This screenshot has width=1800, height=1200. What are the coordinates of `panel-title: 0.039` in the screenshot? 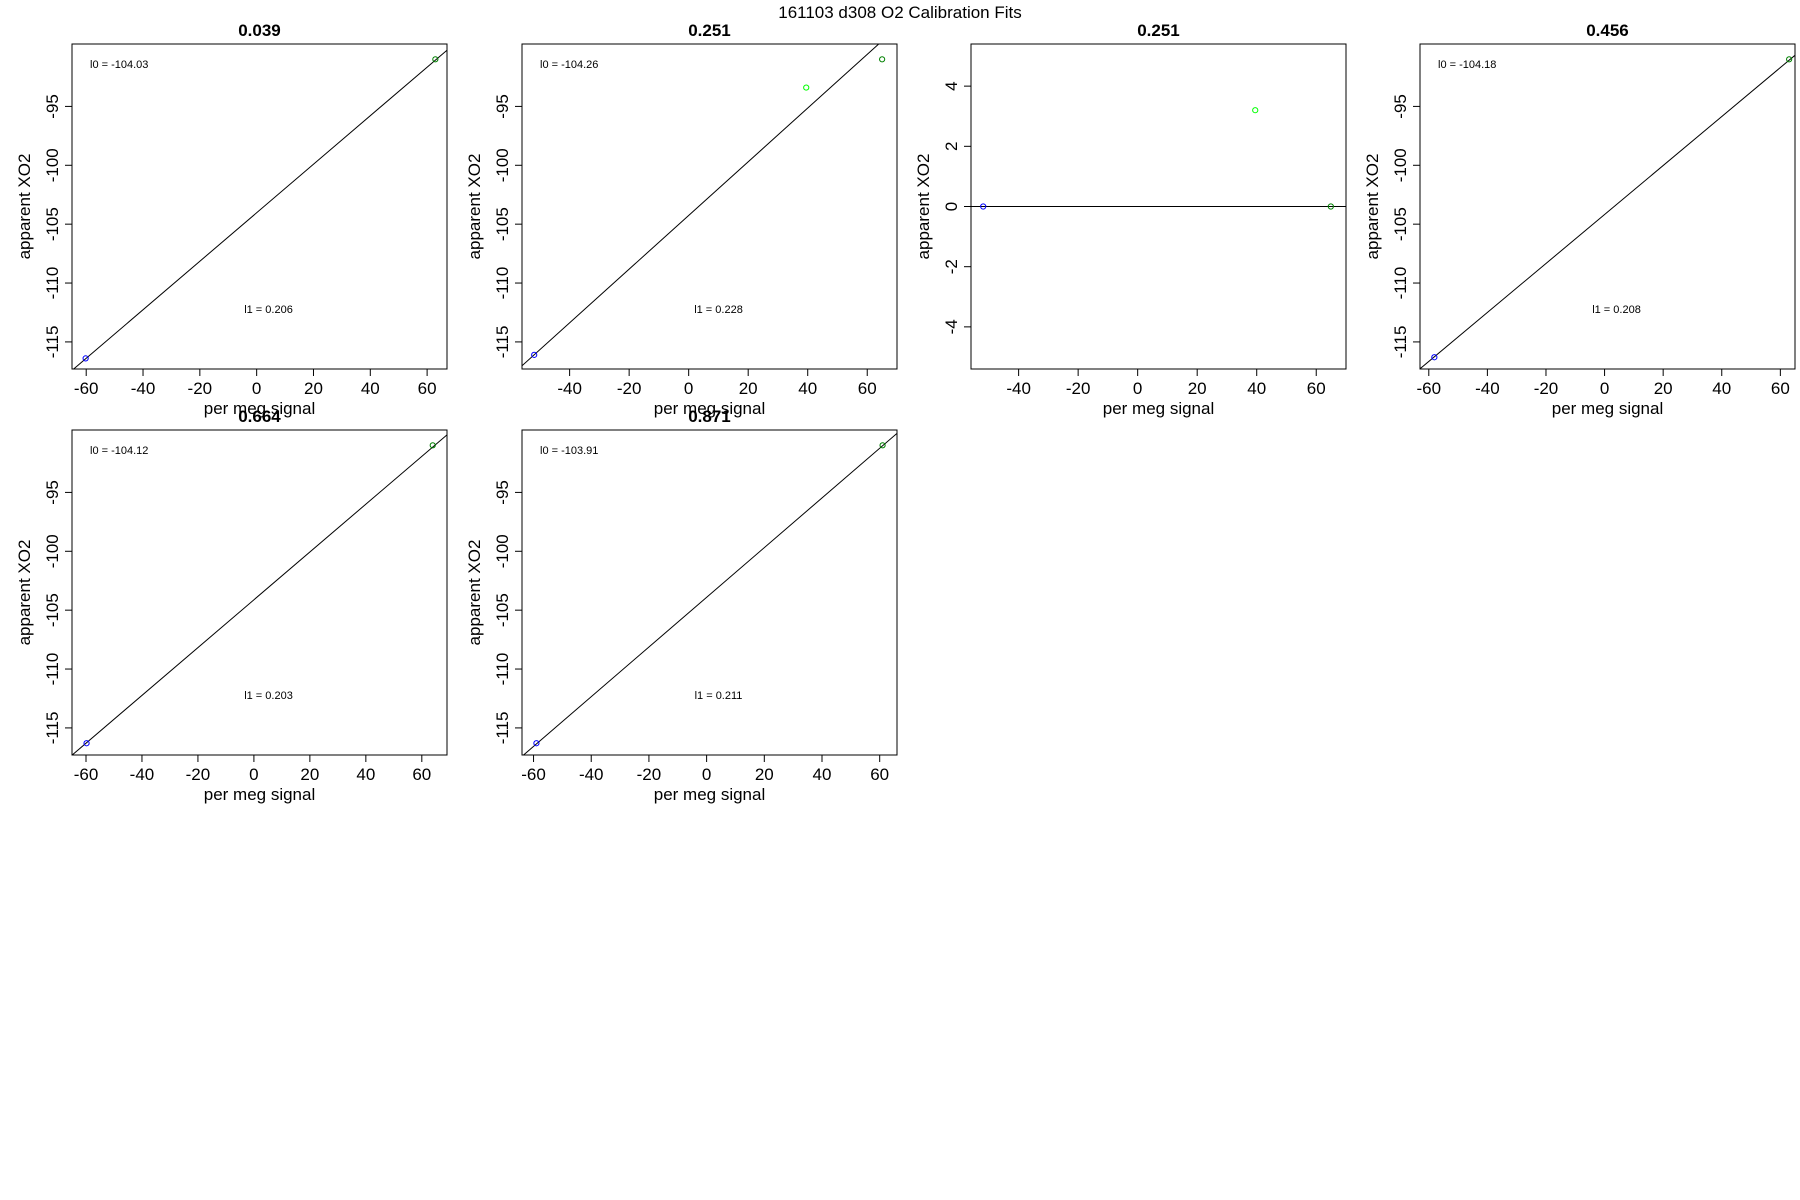 It's located at (259, 30).